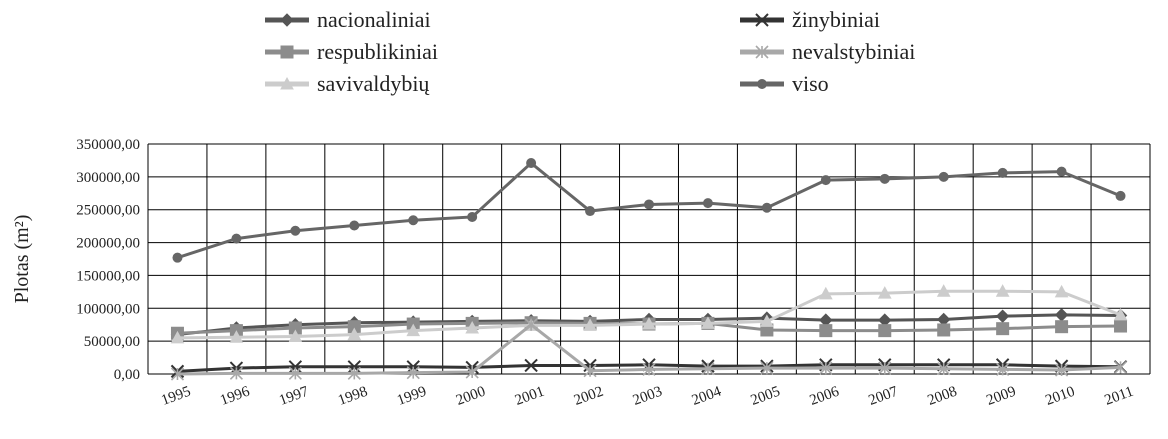  I want to click on legend-label: žinybiniai, so click(836, 19).